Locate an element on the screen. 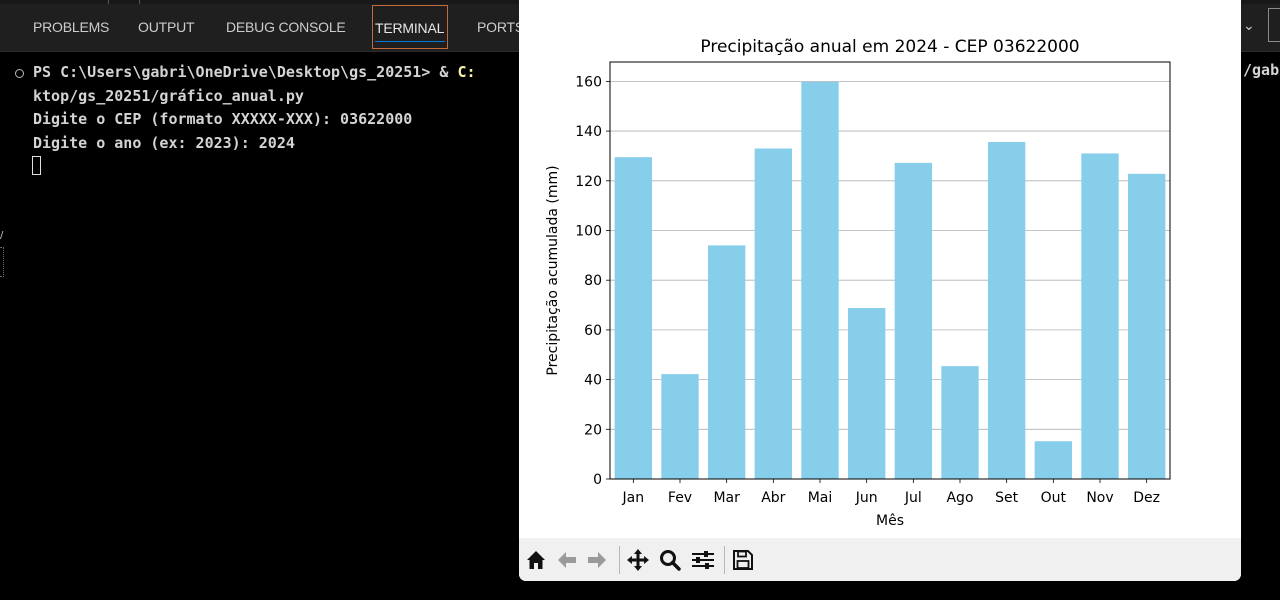 This screenshot has width=1280, height=600. back-icon is located at coordinates (567, 560).